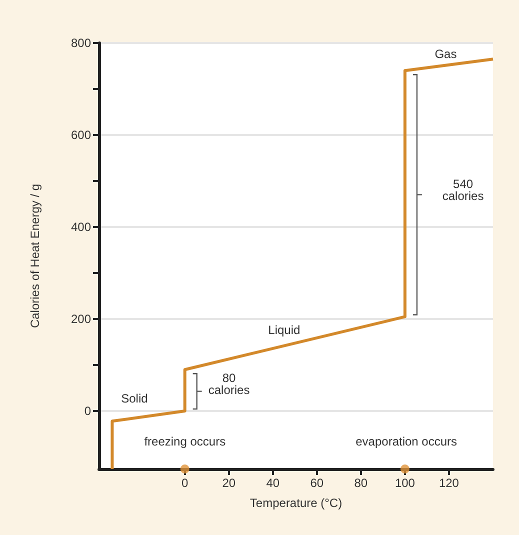 The image size is (519, 535). Describe the element at coordinates (296, 503) in the screenshot. I see `x-axis-title: Temperature (°C)` at that location.